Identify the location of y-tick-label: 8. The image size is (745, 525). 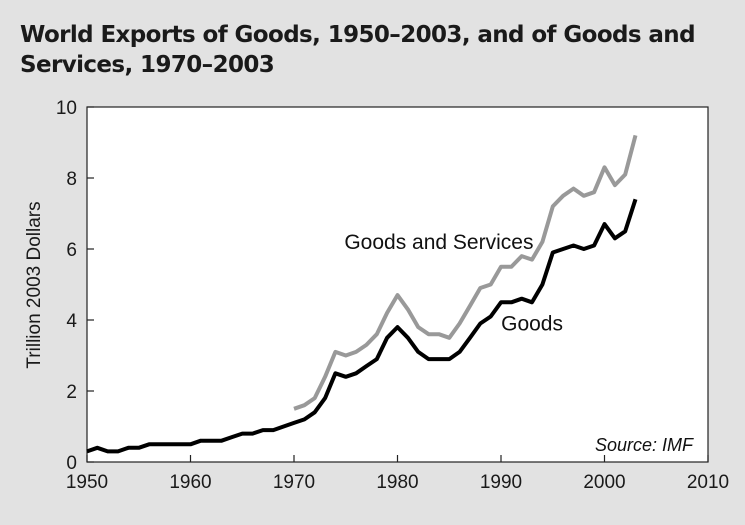
(71, 179).